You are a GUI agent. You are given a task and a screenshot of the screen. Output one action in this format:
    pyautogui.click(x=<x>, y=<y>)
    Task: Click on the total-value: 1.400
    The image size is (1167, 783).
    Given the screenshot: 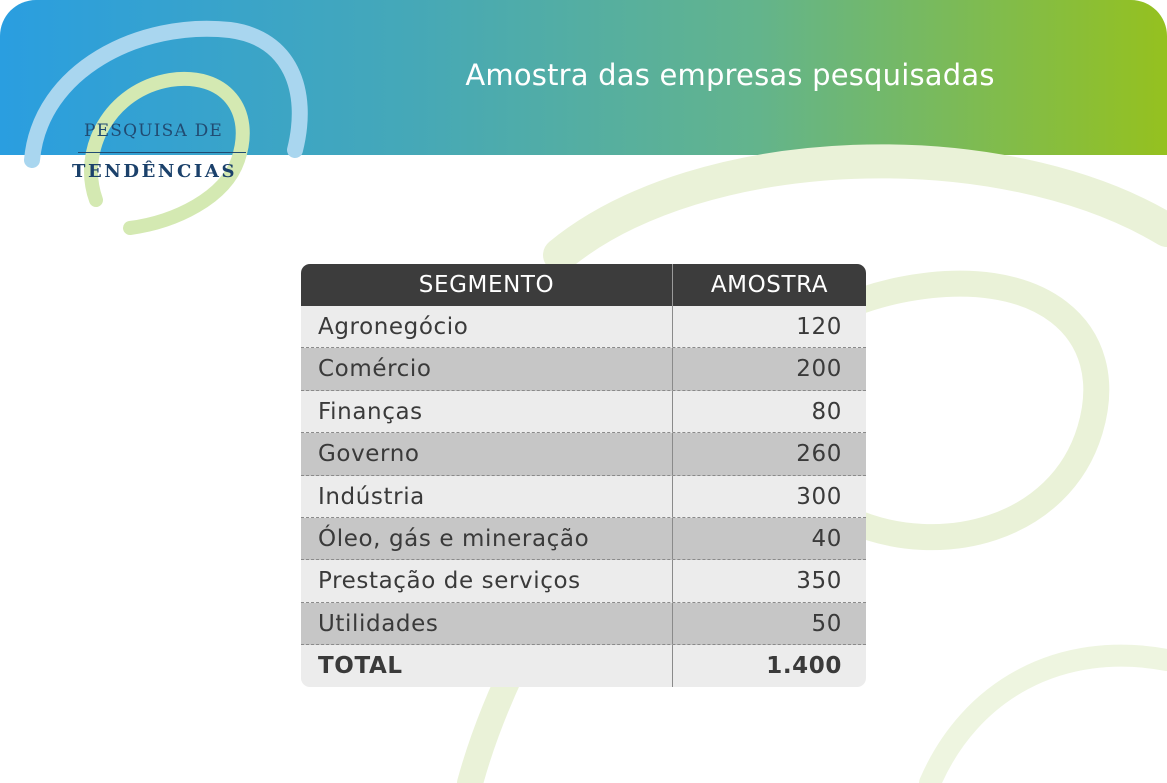 What is the action you would take?
    pyautogui.click(x=804, y=666)
    